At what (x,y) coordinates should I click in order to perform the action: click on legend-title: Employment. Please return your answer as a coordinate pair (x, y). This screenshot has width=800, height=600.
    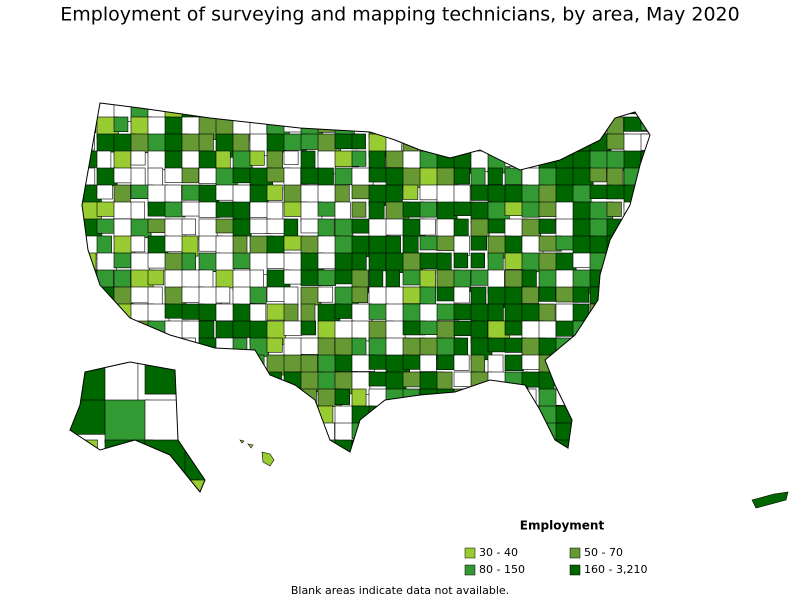
    Looking at the image, I should click on (562, 526).